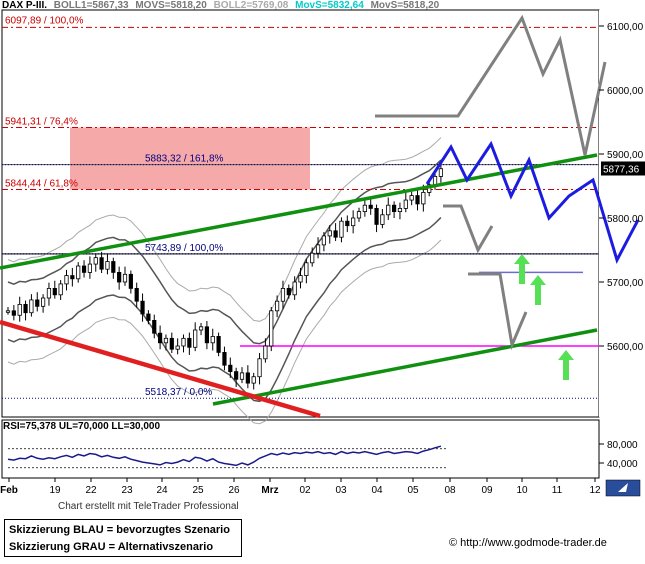  Describe the element at coordinates (468, 229) in the screenshot. I see `grey-scenario-mid` at that location.